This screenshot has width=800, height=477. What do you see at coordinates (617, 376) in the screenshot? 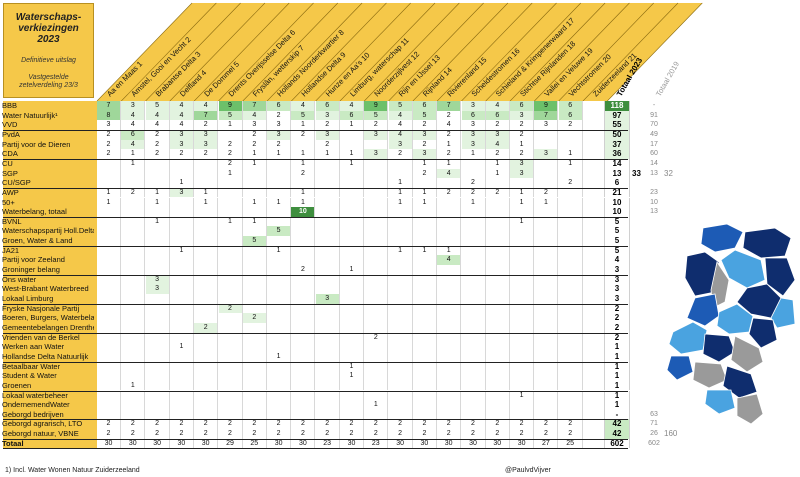
I see `row-total: 1` at bounding box center [617, 376].